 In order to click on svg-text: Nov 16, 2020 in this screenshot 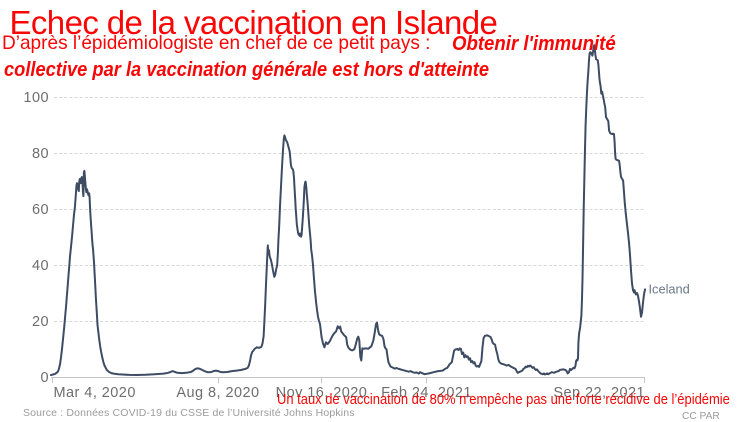, I will do `click(322, 393)`.